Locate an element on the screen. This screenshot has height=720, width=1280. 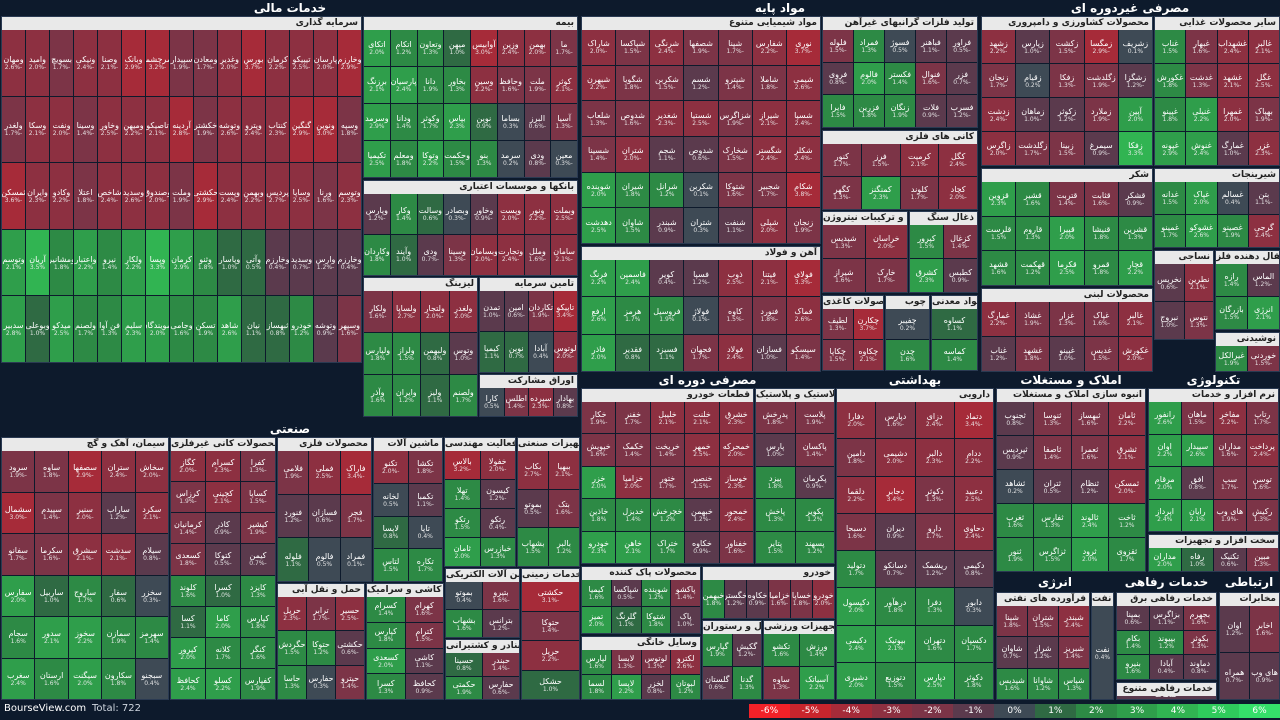
stock-tile: بشهاب 1.5% is located at coordinates (533, 547).